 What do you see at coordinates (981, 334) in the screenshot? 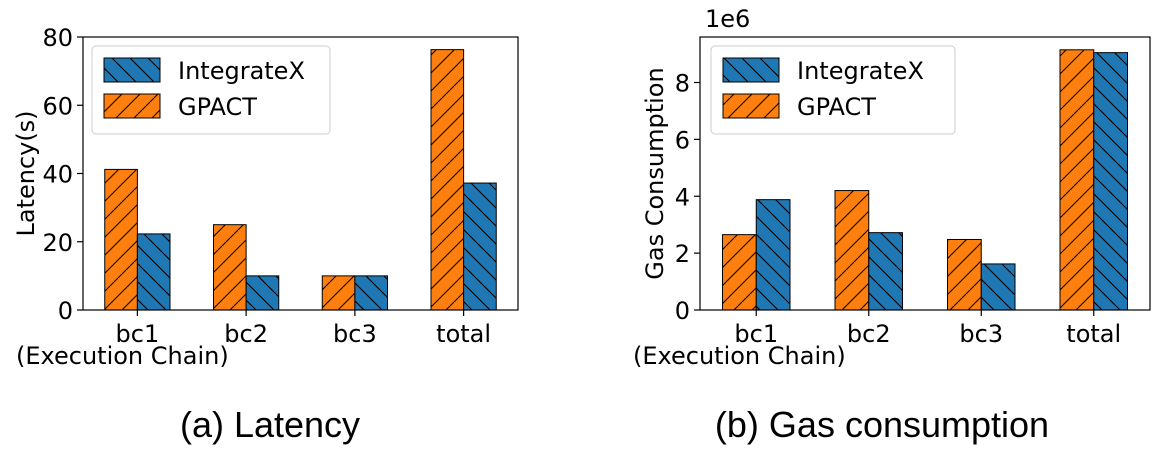
I see `gas-xtick-label: bc3` at bounding box center [981, 334].